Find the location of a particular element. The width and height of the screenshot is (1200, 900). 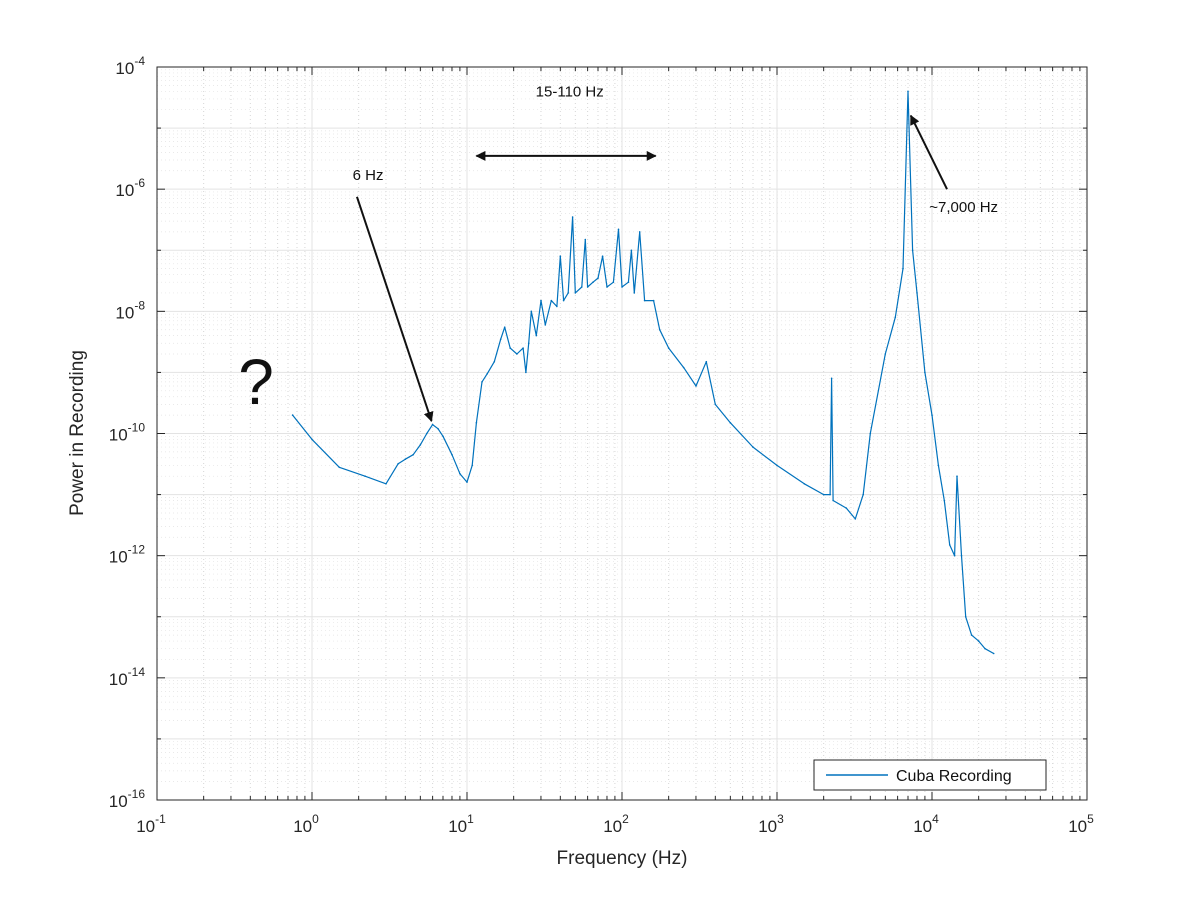

x-axis-label: Frequency (Hz) is located at coordinates (622, 858).